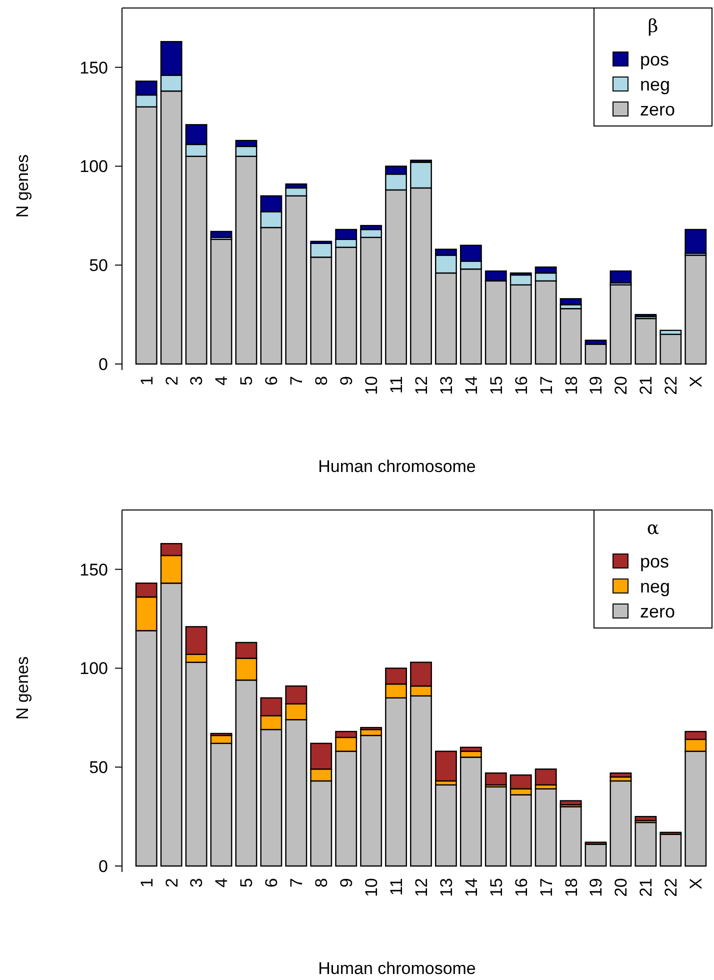 Image resolution: width=714 pixels, height=980 pixels. What do you see at coordinates (653, 528) in the screenshot?
I see `legend-title: α` at bounding box center [653, 528].